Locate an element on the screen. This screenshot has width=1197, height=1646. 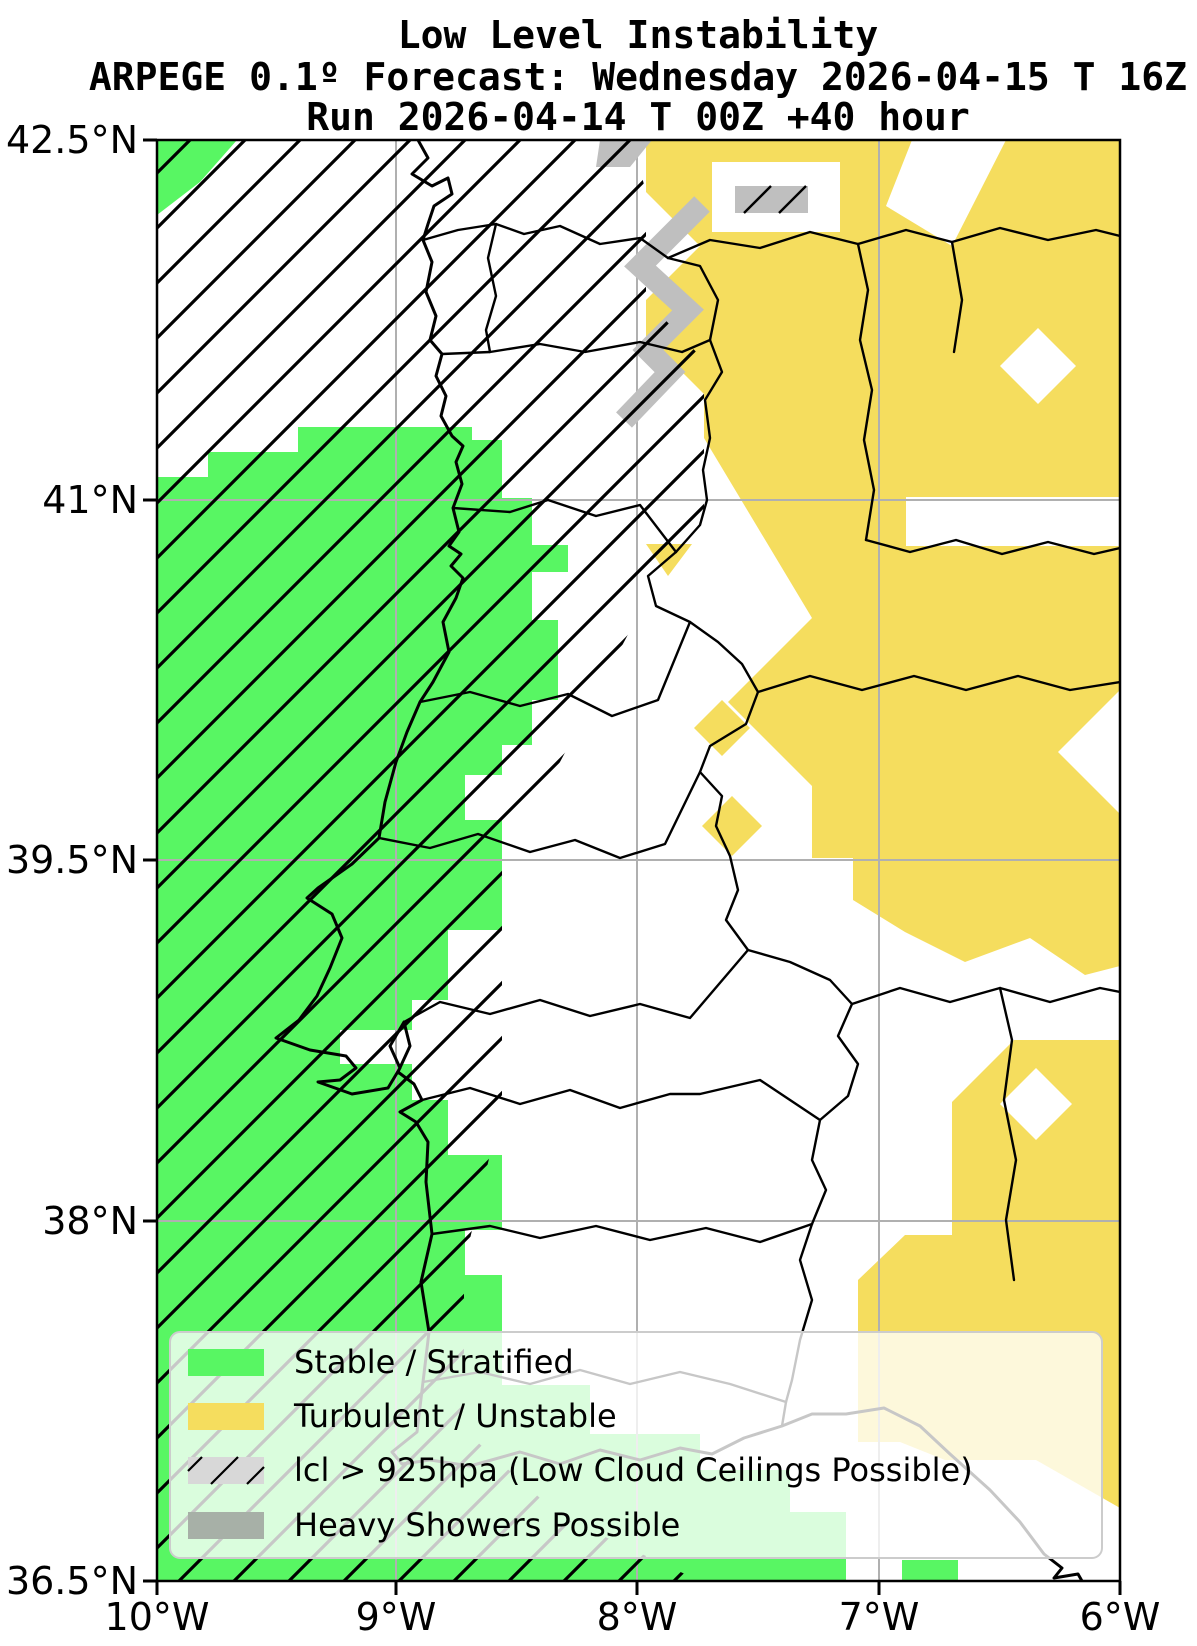
legend-box is located at coordinates (636, 1445).